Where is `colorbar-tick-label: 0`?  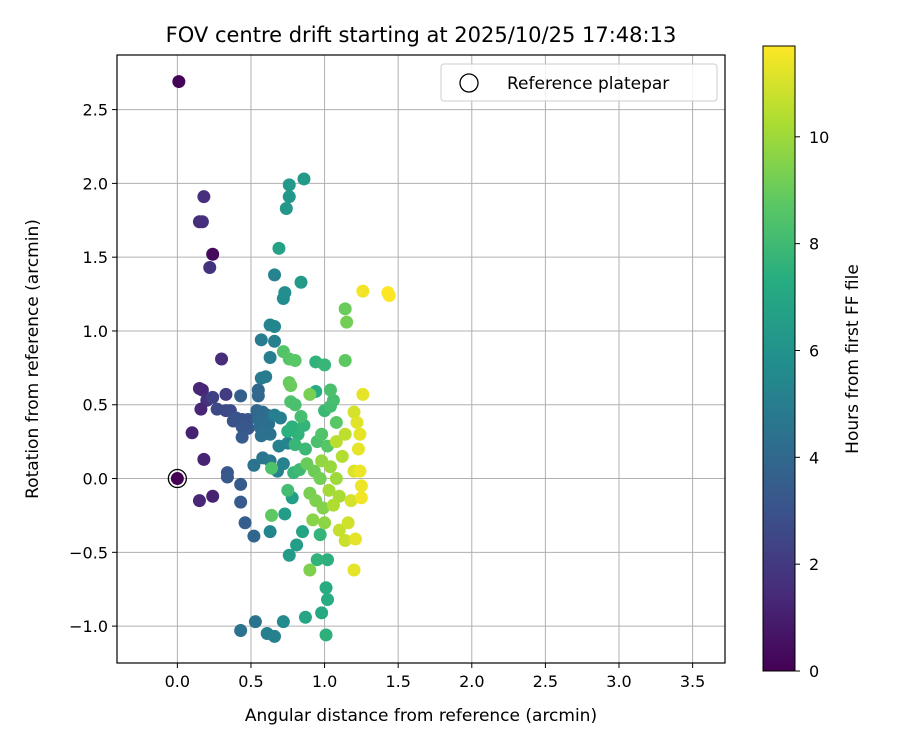
colorbar-tick-label: 0 is located at coordinates (814, 671).